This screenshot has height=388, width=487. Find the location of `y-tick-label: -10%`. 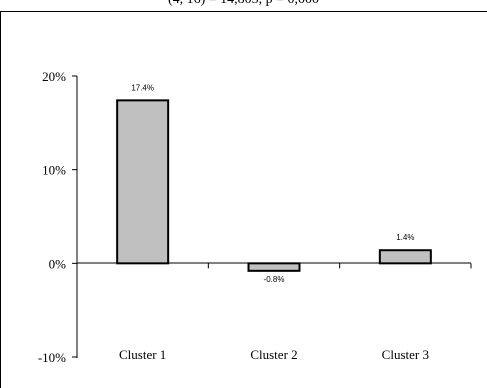

y-tick-label: -10% is located at coordinates (52, 357).